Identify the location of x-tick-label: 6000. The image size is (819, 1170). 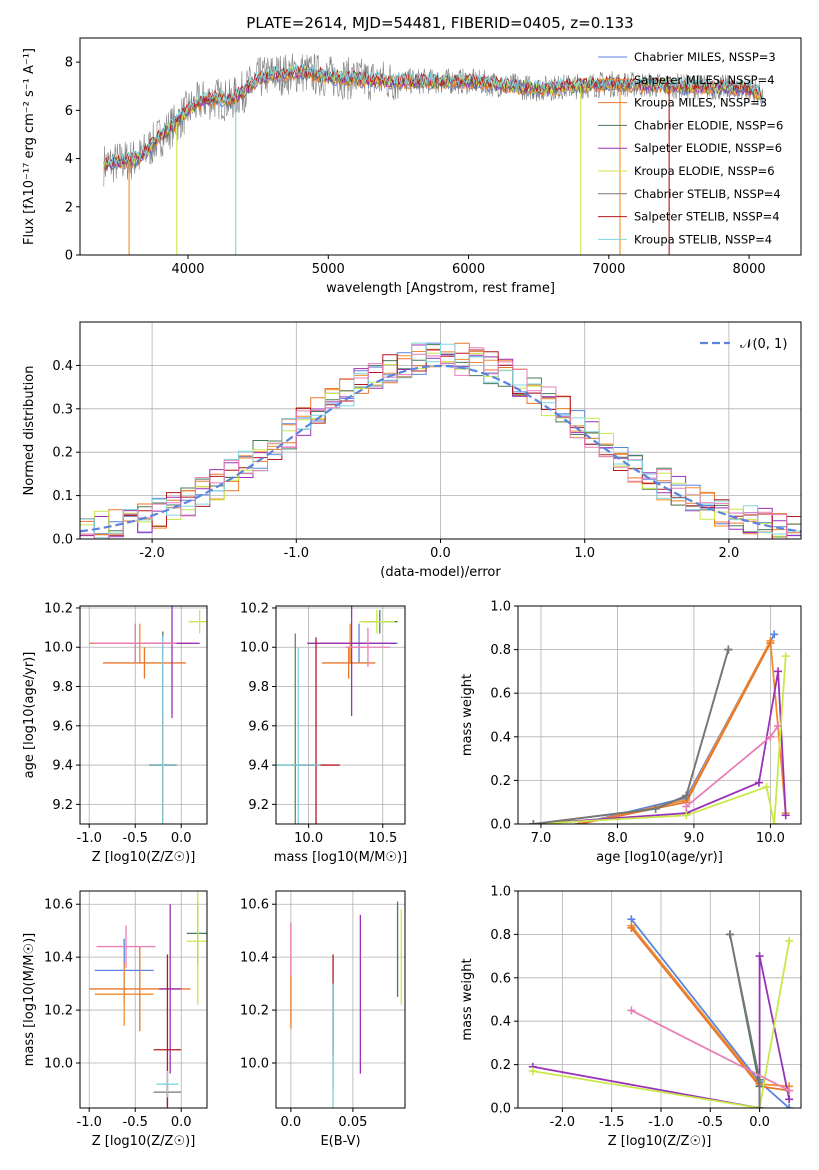
(468, 269).